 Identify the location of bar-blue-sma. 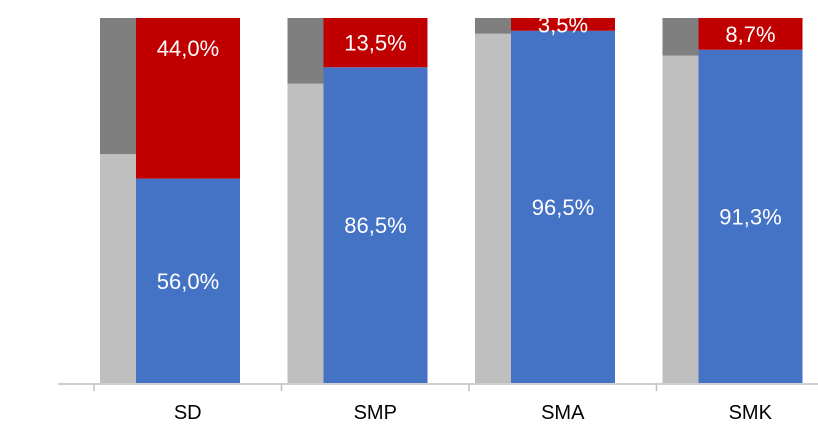
(563, 207).